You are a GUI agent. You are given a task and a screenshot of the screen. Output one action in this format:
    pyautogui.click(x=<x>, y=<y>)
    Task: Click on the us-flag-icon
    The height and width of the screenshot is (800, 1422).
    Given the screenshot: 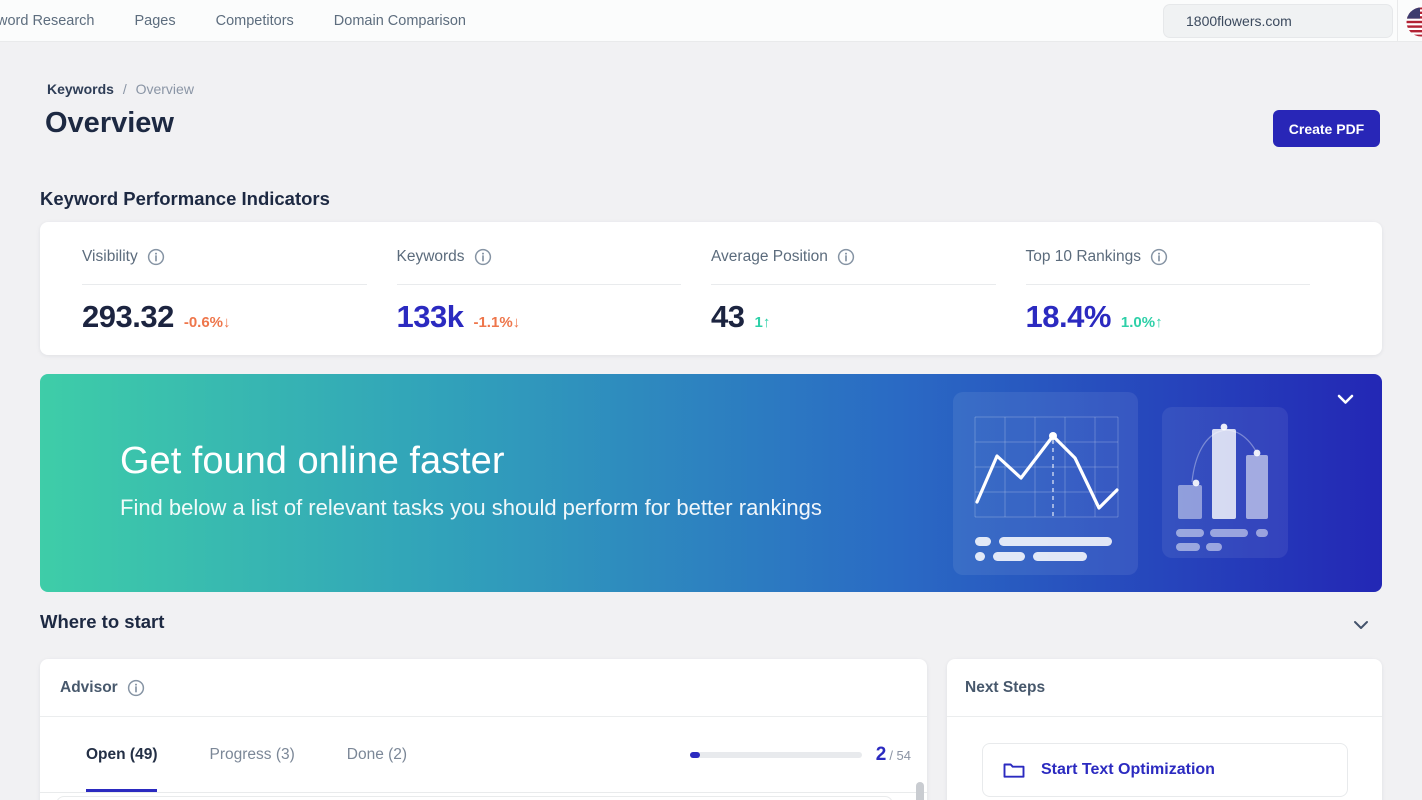 What is the action you would take?
    pyautogui.click(x=1414, y=22)
    